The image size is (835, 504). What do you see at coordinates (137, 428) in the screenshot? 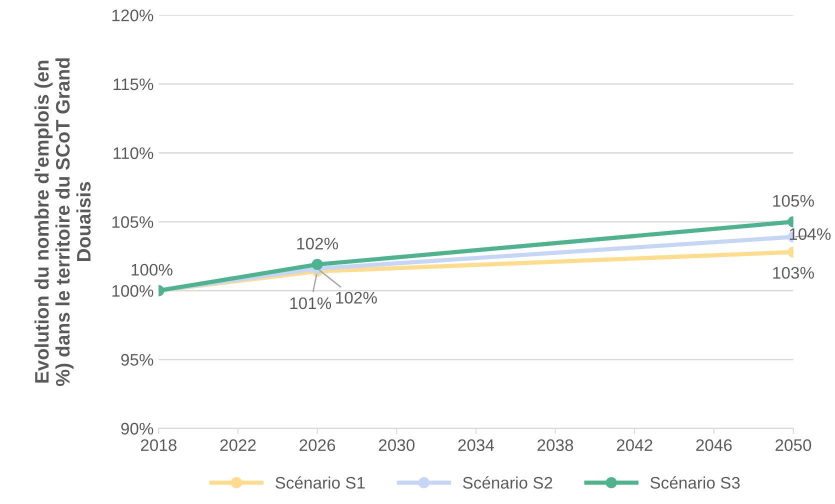
I see `y-tick-label: 90%` at bounding box center [137, 428].